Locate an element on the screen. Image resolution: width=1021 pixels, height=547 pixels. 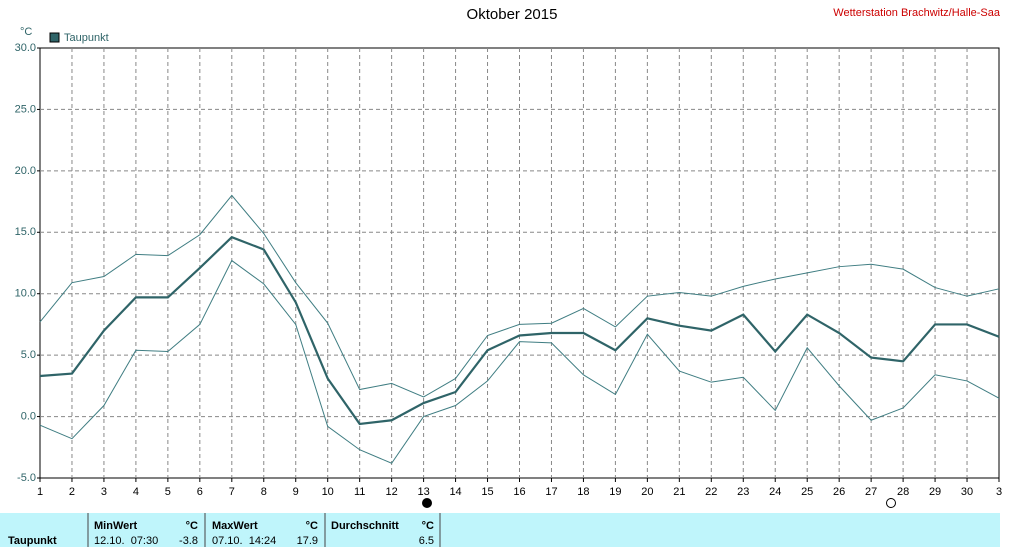
table-value: -3.8 is located at coordinates (188, 541).